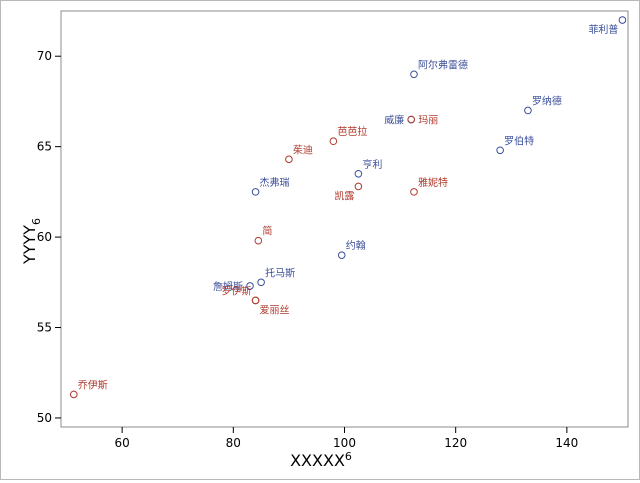 This screenshot has height=483, width=640. Describe the element at coordinates (237, 290) in the screenshot. I see `point-label: 罗伊斯` at that location.